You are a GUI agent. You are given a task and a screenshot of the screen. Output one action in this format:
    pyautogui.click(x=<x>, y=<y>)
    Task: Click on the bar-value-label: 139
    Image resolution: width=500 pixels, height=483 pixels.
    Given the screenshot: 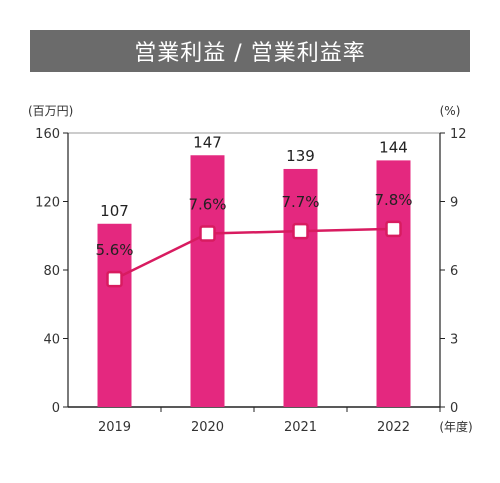 What is the action you would take?
    pyautogui.click(x=300, y=156)
    